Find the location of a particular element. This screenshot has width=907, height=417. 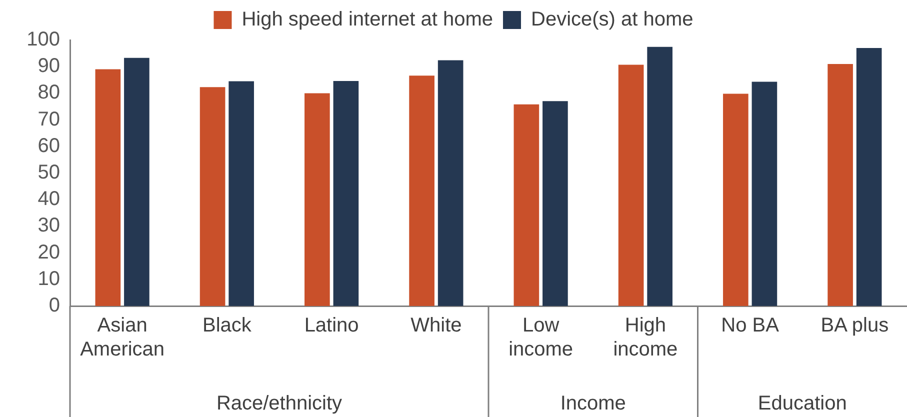

y-tick-label: 90 is located at coordinates (49, 66).